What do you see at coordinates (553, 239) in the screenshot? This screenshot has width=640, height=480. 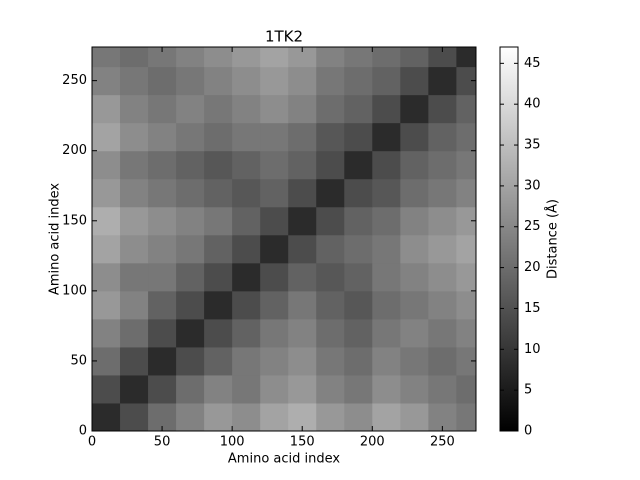 I see `colorbar-label: Distance (Å)` at bounding box center [553, 239].